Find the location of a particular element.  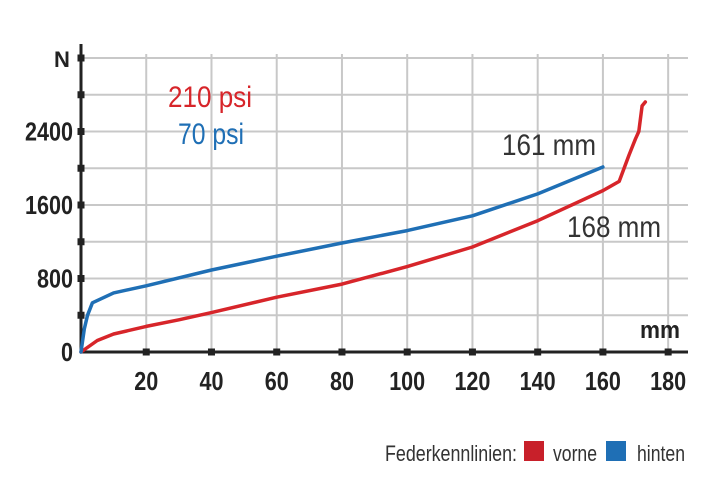

x-tick-label: 60 is located at coordinates (277, 381).